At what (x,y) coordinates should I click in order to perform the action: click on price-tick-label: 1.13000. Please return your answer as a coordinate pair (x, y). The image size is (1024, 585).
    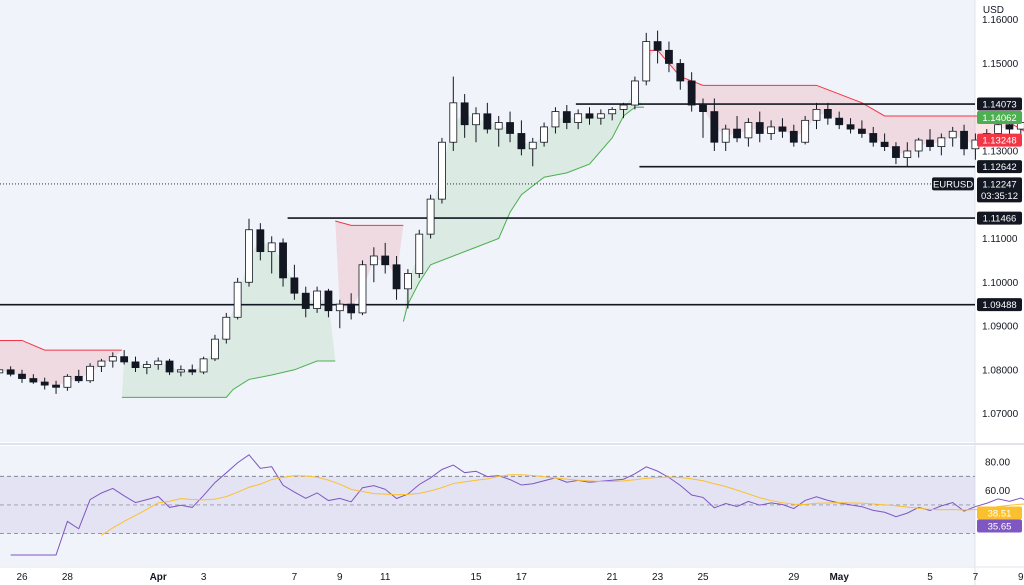
    Looking at the image, I should click on (1000, 151).